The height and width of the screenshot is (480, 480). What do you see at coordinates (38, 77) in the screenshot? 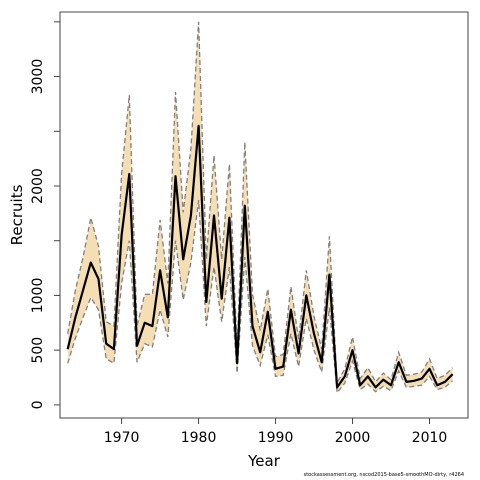
I see `y-tick-label: 3000` at bounding box center [38, 77].